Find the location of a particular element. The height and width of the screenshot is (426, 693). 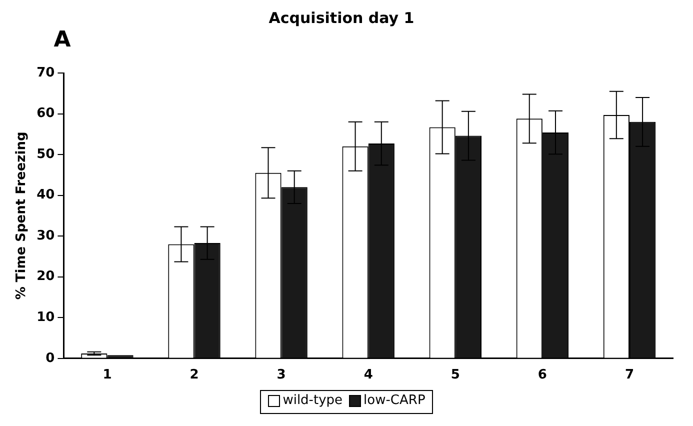

x-tick-label: 4 is located at coordinates (368, 375).